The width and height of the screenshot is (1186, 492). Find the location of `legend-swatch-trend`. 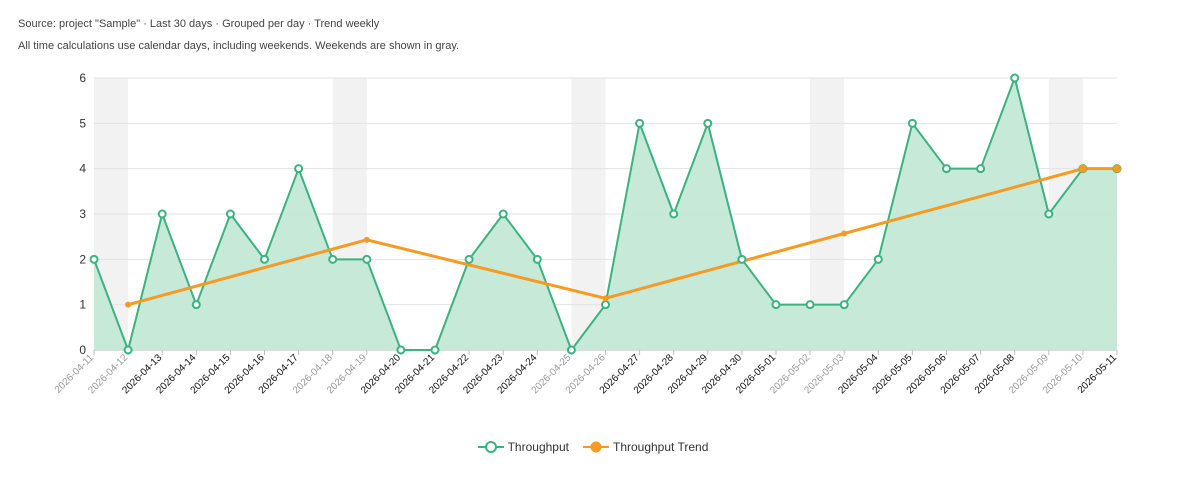

legend-swatch-trend is located at coordinates (595, 447).